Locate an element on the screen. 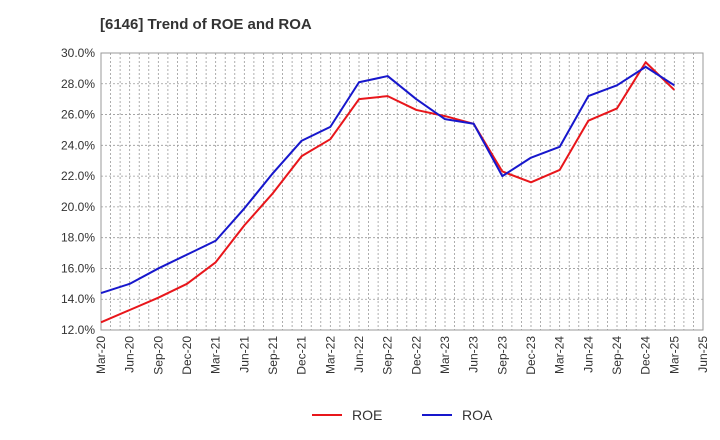 The image size is (720, 440). y-tick-label: 24.0% is located at coordinates (78, 145).